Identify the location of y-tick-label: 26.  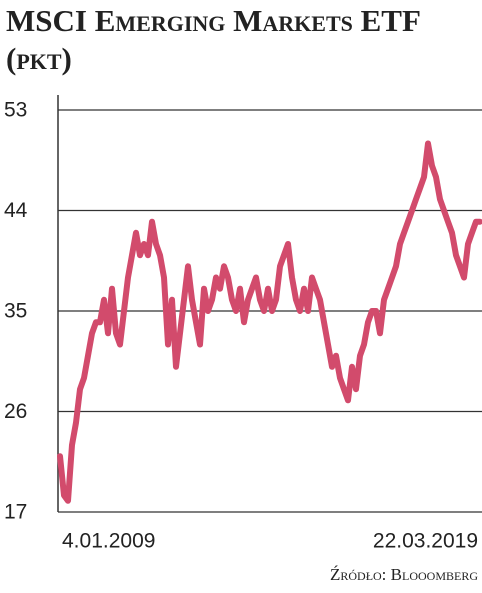
(15, 411).